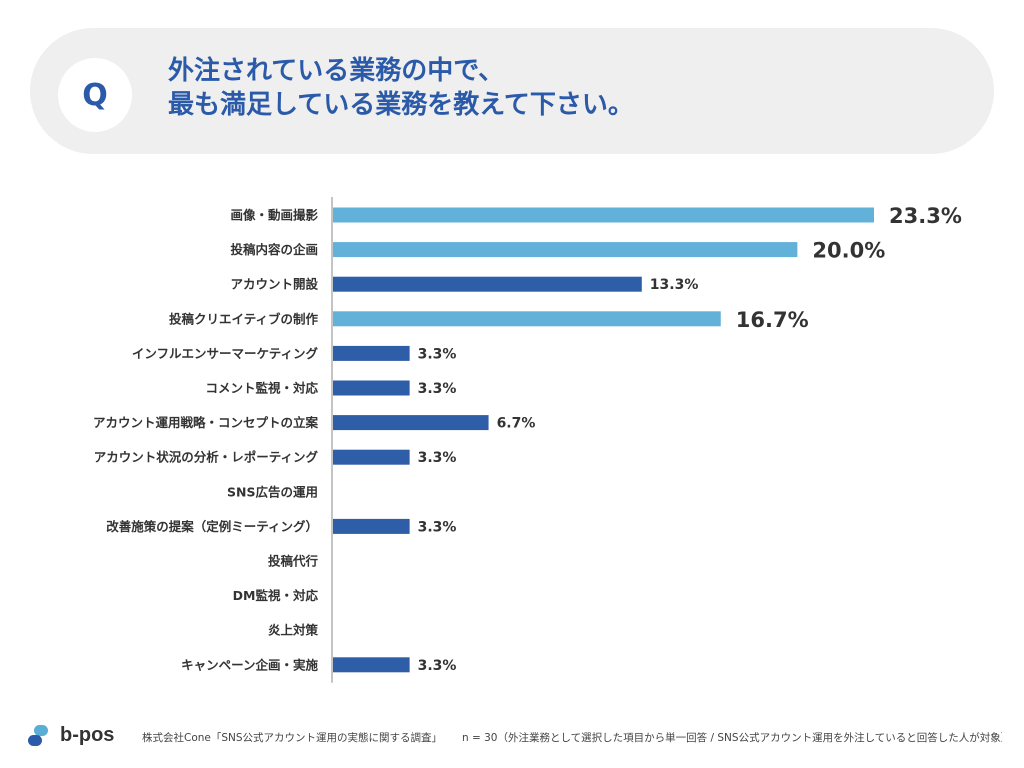 Image resolution: width=1024 pixels, height=768 pixels. I want to click on brand-name: b-pos, so click(87, 735).